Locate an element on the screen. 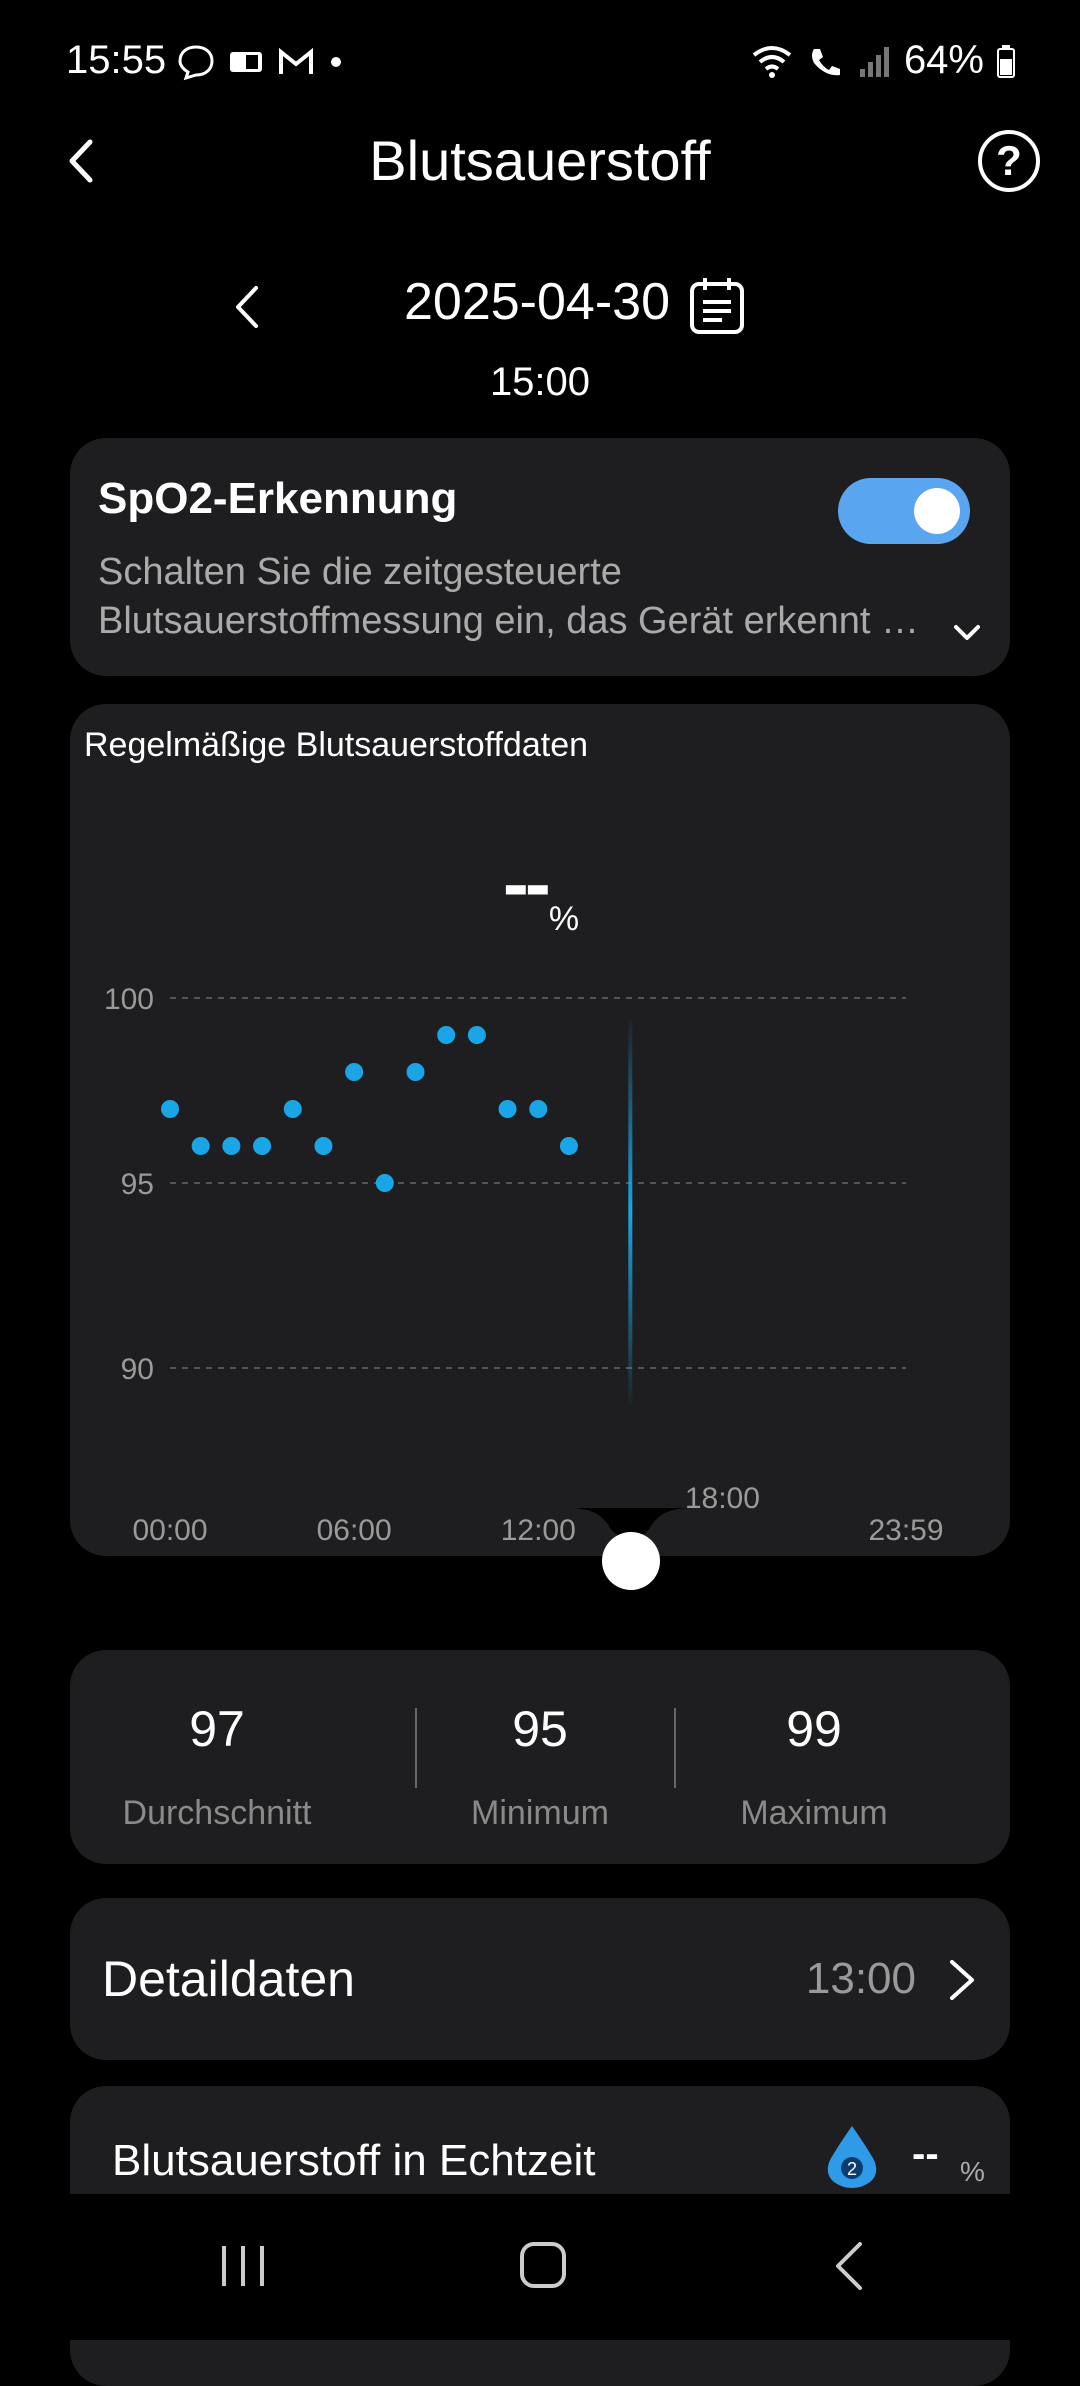 This screenshot has width=1080, height=2386. current-value-number: -- is located at coordinates (526, 883).